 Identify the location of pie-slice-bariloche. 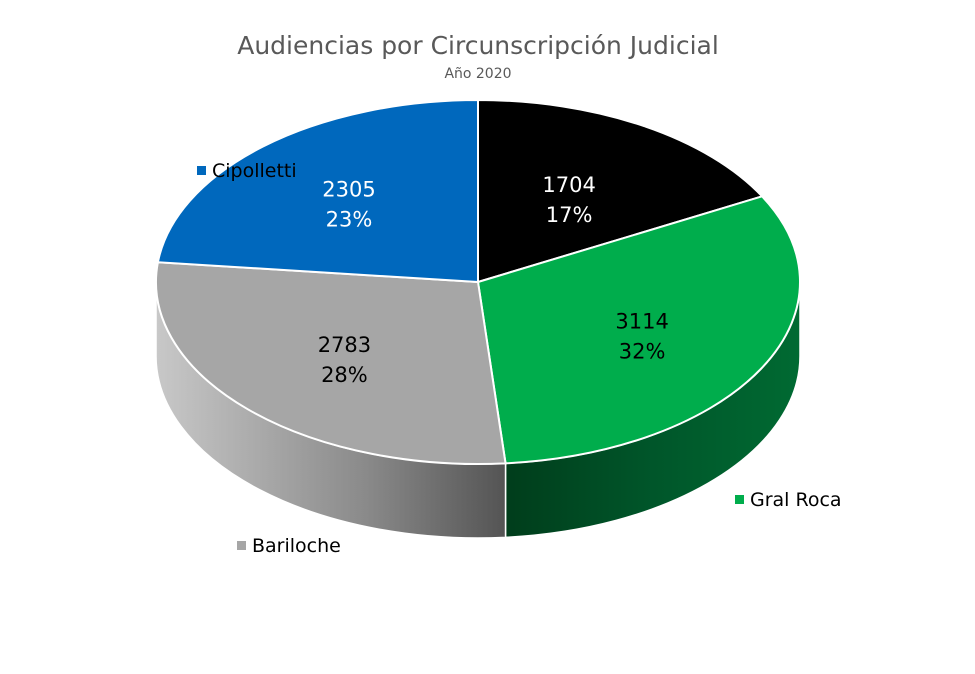
(331, 363).